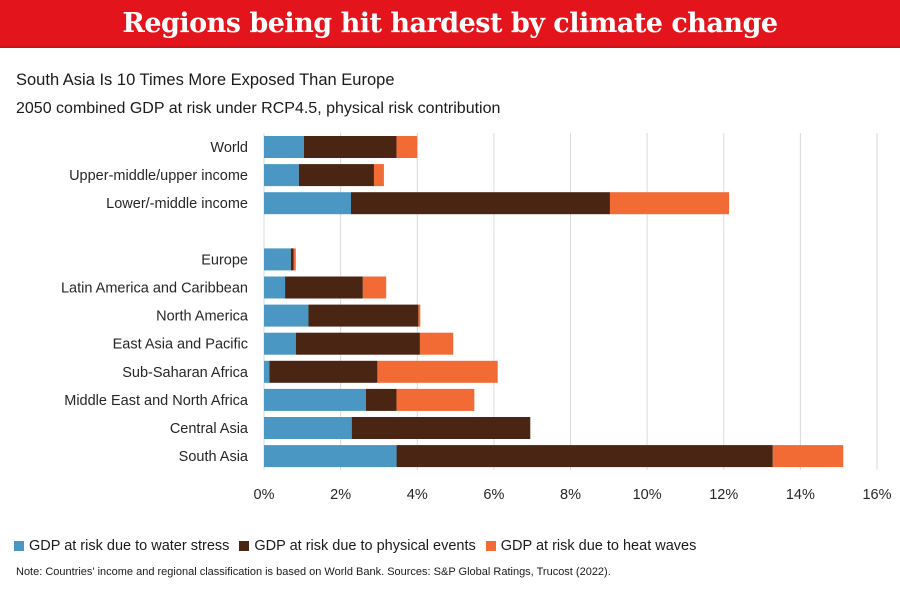 This screenshot has height=600, width=900. I want to click on category-label: South Asia, so click(214, 457).